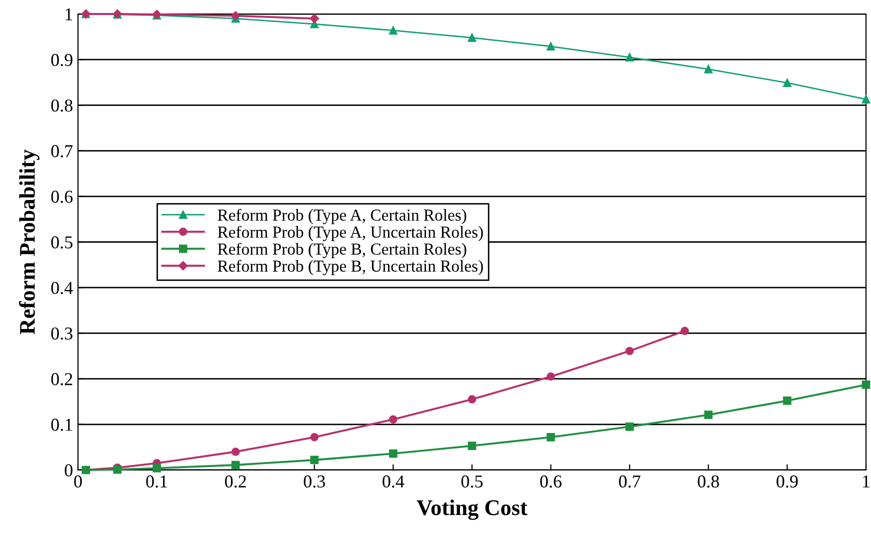 The height and width of the screenshot is (541, 871). What do you see at coordinates (156, 481) in the screenshot?
I see `x-tick-label: 0.1` at bounding box center [156, 481].